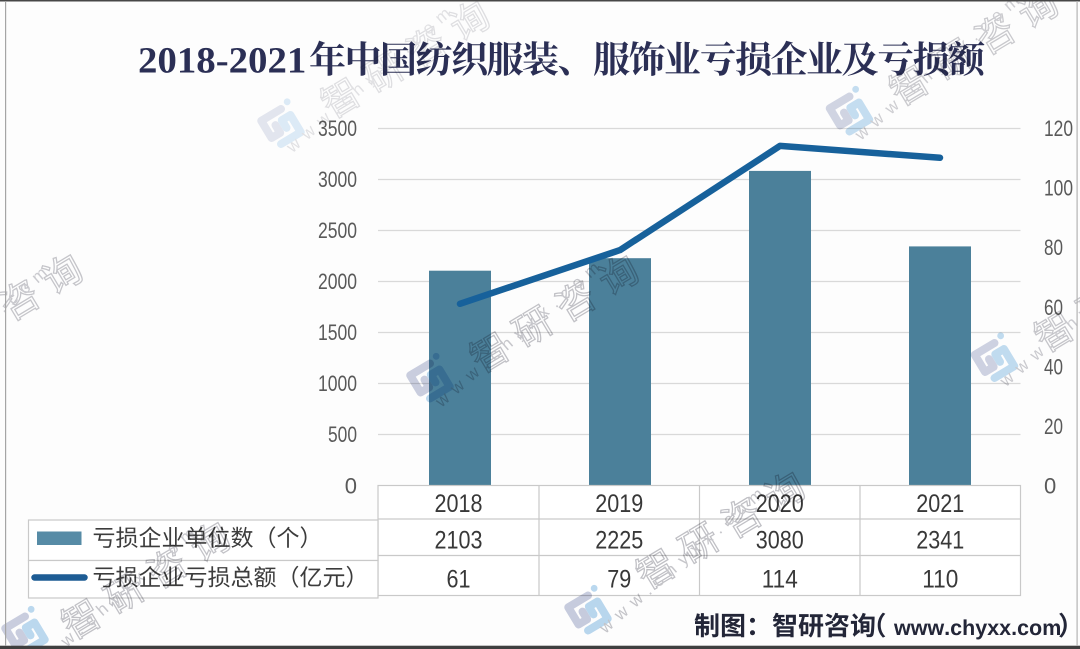 The width and height of the screenshot is (1080, 649). Describe the element at coordinates (337, 383) in the screenshot. I see `svg-text: 1000` at that location.